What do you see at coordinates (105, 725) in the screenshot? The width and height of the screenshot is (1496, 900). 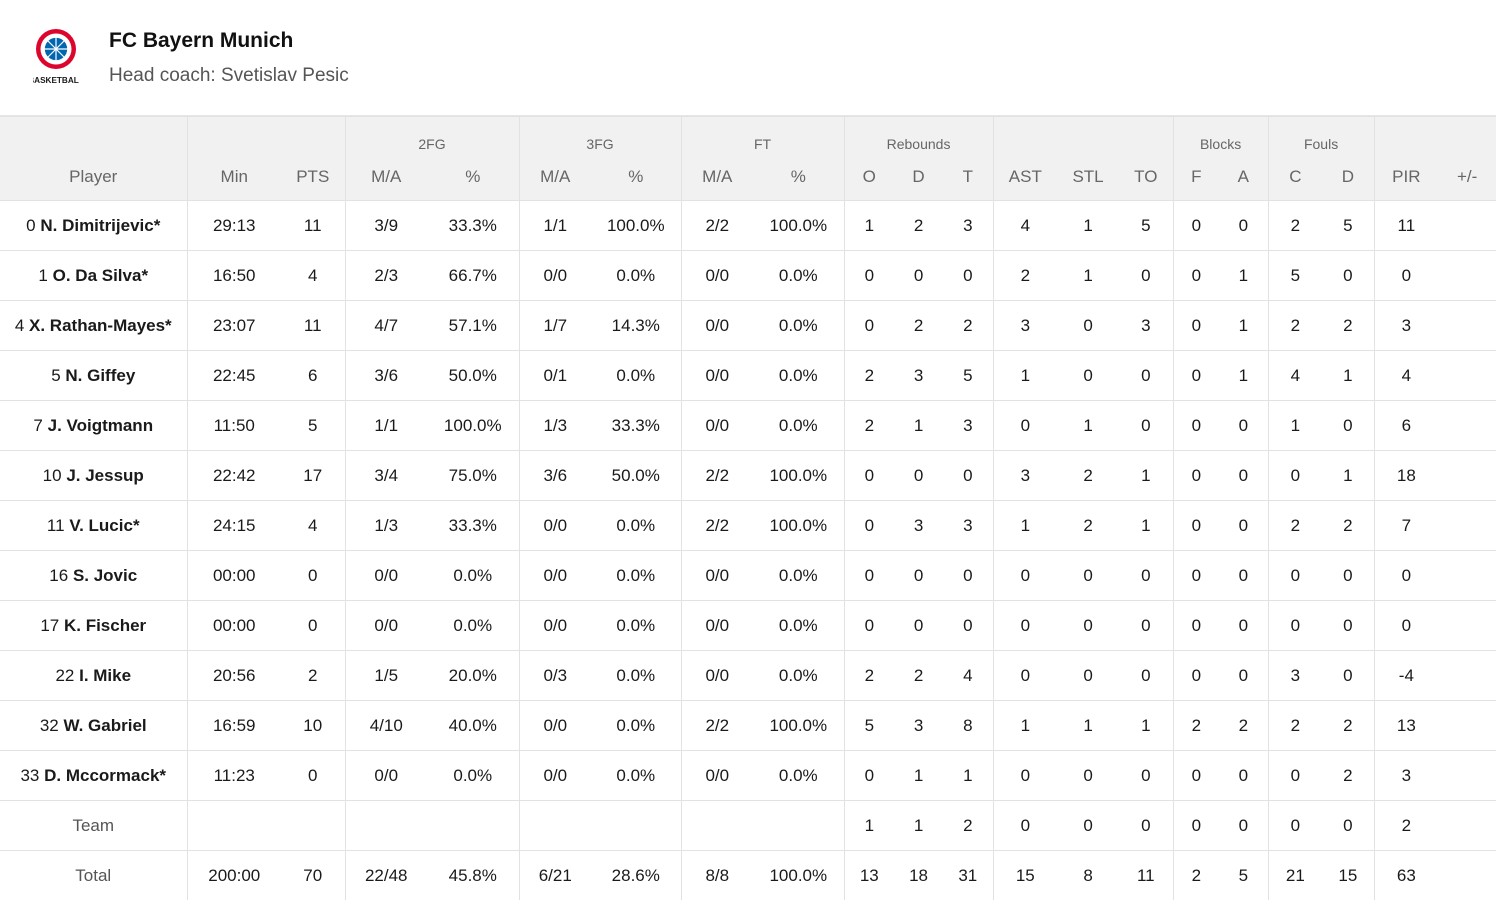 I see `player-name: W. Gabriel` at bounding box center [105, 725].